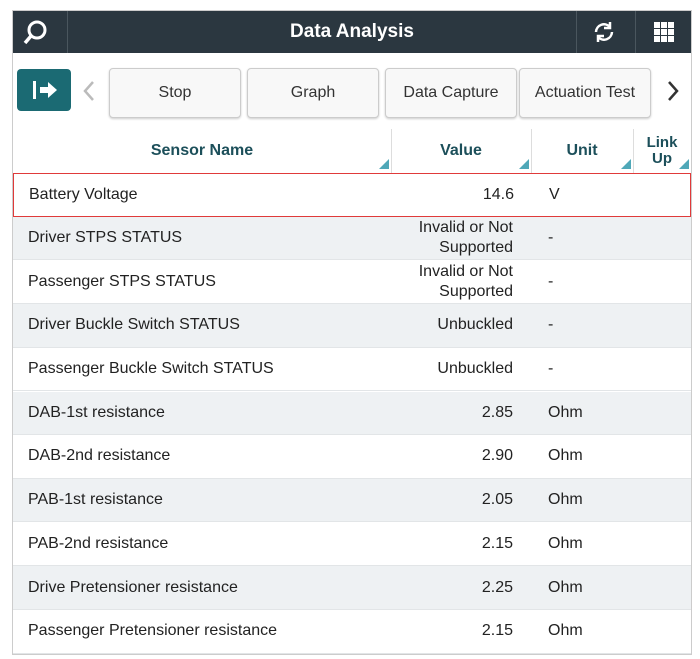 This screenshot has height=659, width=700. I want to click on toolbar: Stop Graph Data Capture Actuation Test, so click(352, 91).